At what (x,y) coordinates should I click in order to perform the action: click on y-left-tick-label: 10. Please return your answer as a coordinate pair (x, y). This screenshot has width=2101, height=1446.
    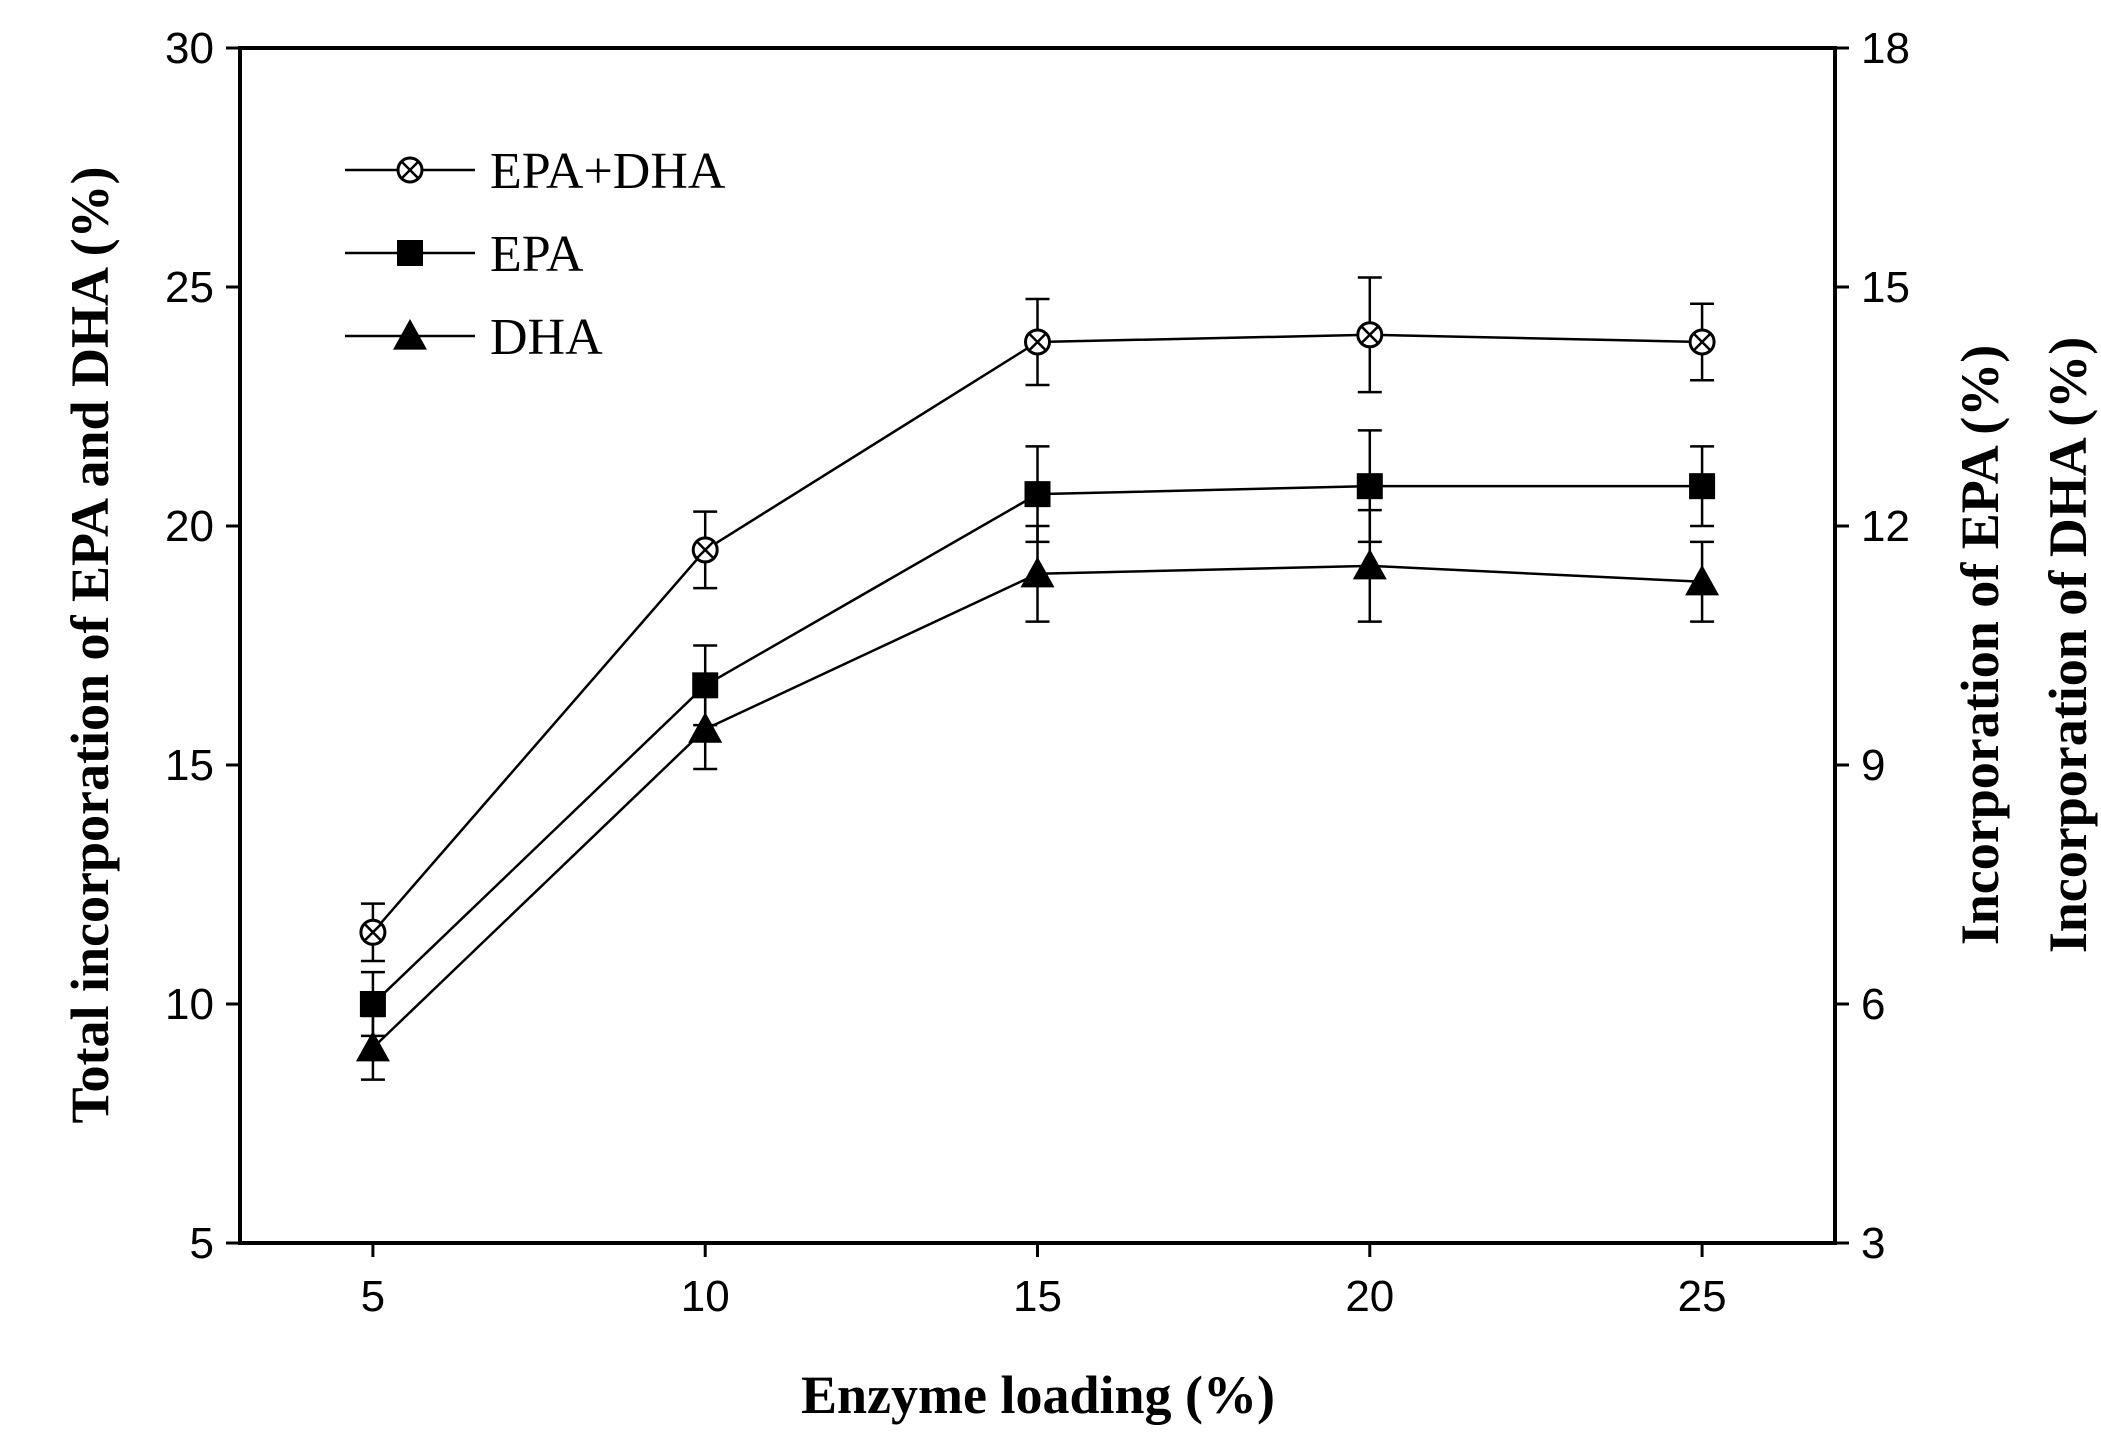
    Looking at the image, I should click on (189, 1004).